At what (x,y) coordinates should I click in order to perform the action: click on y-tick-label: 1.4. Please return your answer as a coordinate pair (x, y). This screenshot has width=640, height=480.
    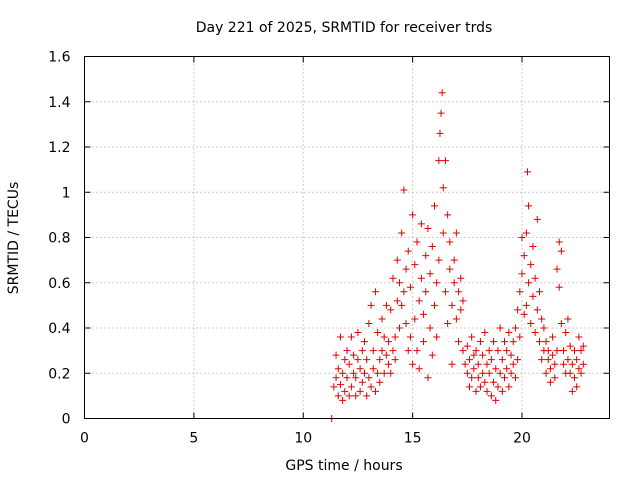
    Looking at the image, I should click on (59, 103).